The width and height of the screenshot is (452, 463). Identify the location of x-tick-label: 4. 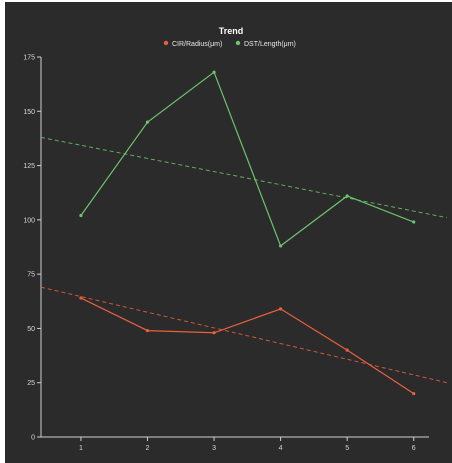
(281, 448).